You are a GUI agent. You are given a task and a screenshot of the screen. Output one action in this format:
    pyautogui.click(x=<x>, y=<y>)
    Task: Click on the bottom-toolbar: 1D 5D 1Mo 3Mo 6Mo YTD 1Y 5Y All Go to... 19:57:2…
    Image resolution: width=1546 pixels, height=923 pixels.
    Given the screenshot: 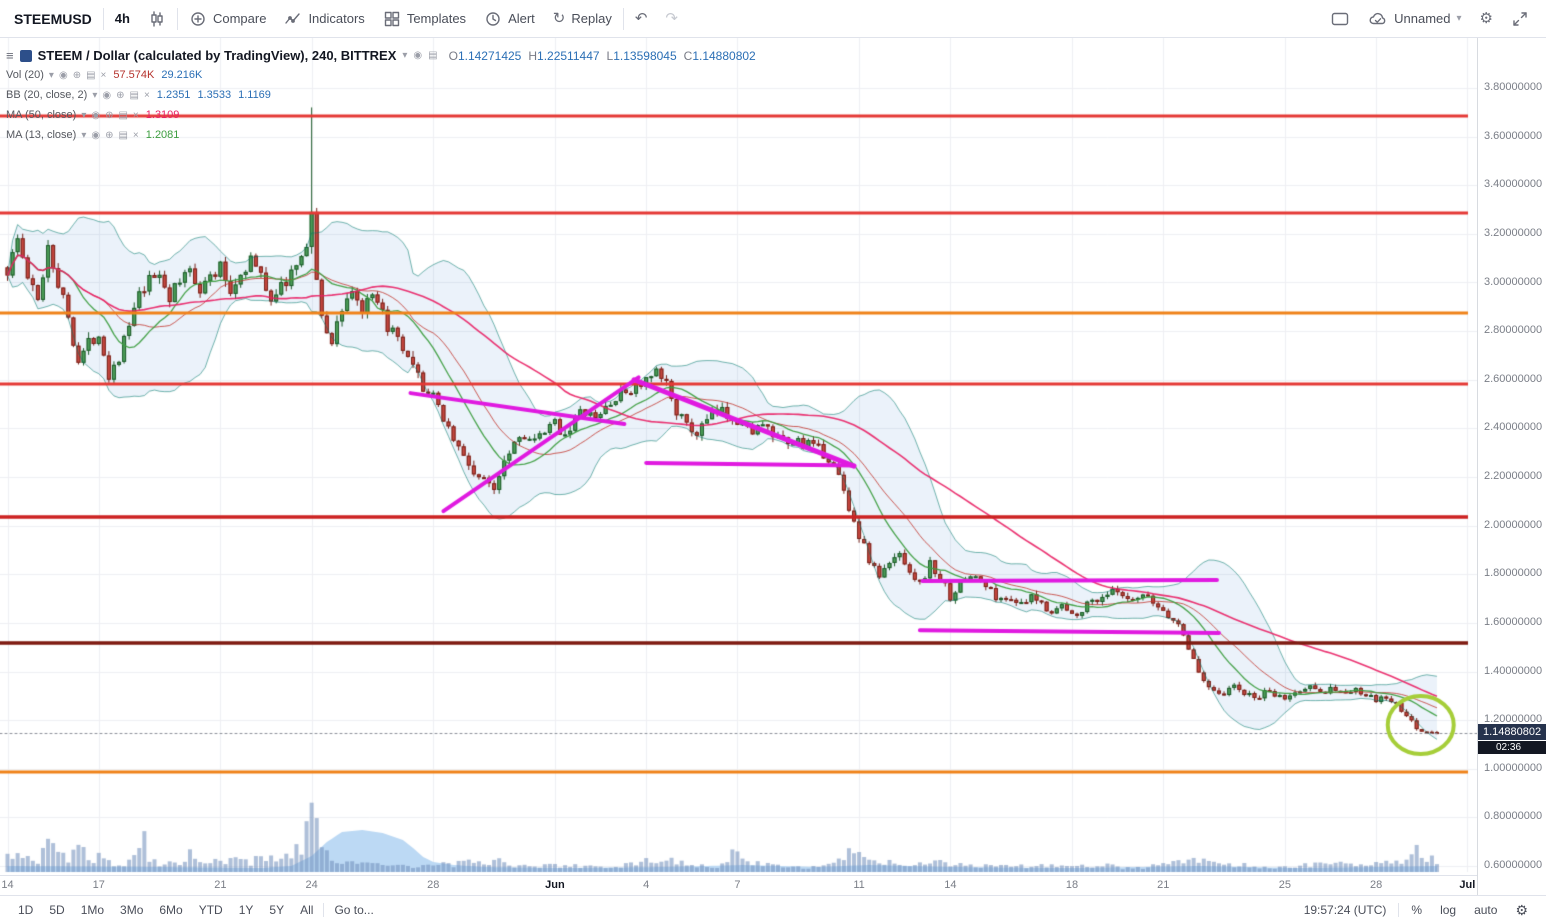 What is the action you would take?
    pyautogui.click(x=773, y=909)
    